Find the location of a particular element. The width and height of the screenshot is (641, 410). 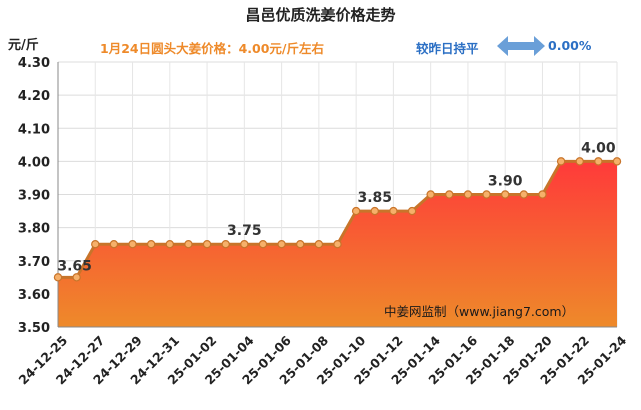

chart-title: 昌邑优质洗姜价格走势 is located at coordinates (320, 15).